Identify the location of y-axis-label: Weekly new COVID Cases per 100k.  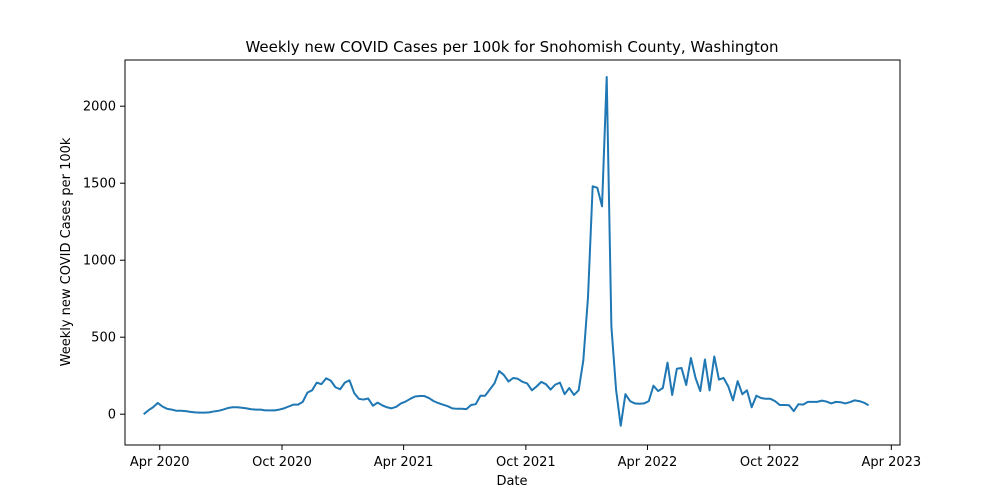
(66, 251).